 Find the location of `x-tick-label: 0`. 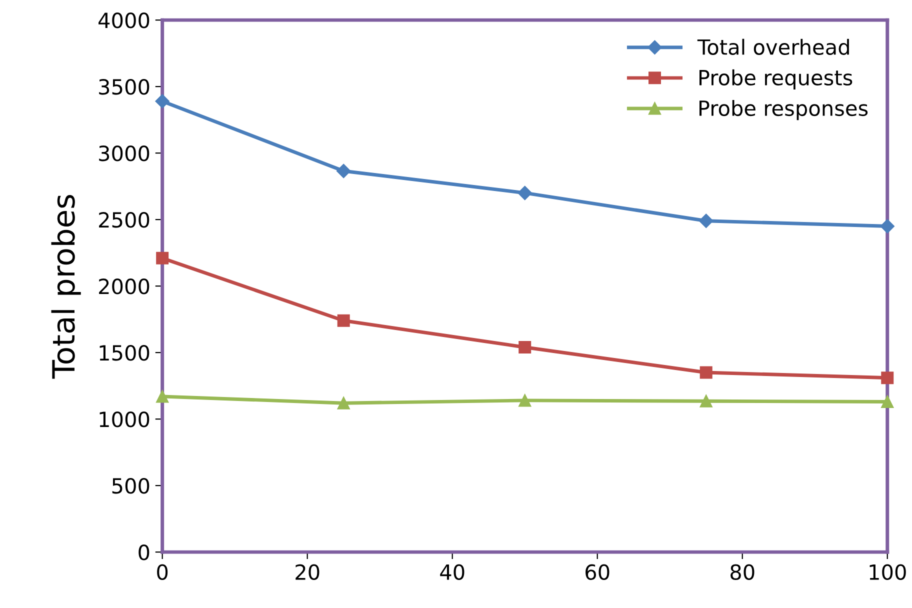

x-tick-label: 0 is located at coordinates (162, 572).